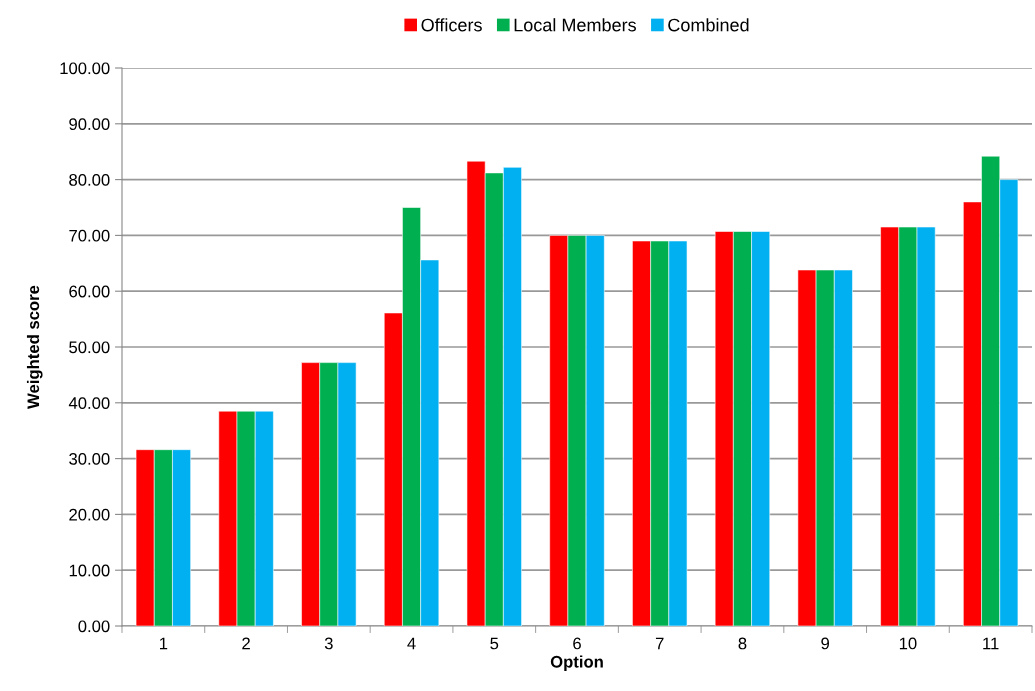 Image resolution: width=1035 pixels, height=691 pixels. What do you see at coordinates (89, 514) in the screenshot?
I see `y-tick-label: 20.00` at bounding box center [89, 514].